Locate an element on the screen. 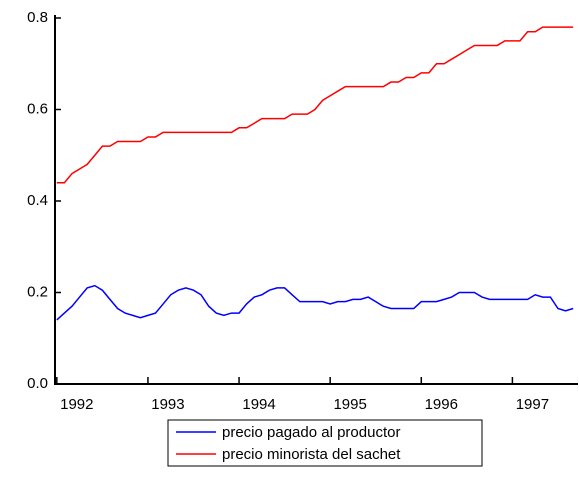 The image size is (579, 493). legend-label: precio pagado al productor is located at coordinates (311, 432).